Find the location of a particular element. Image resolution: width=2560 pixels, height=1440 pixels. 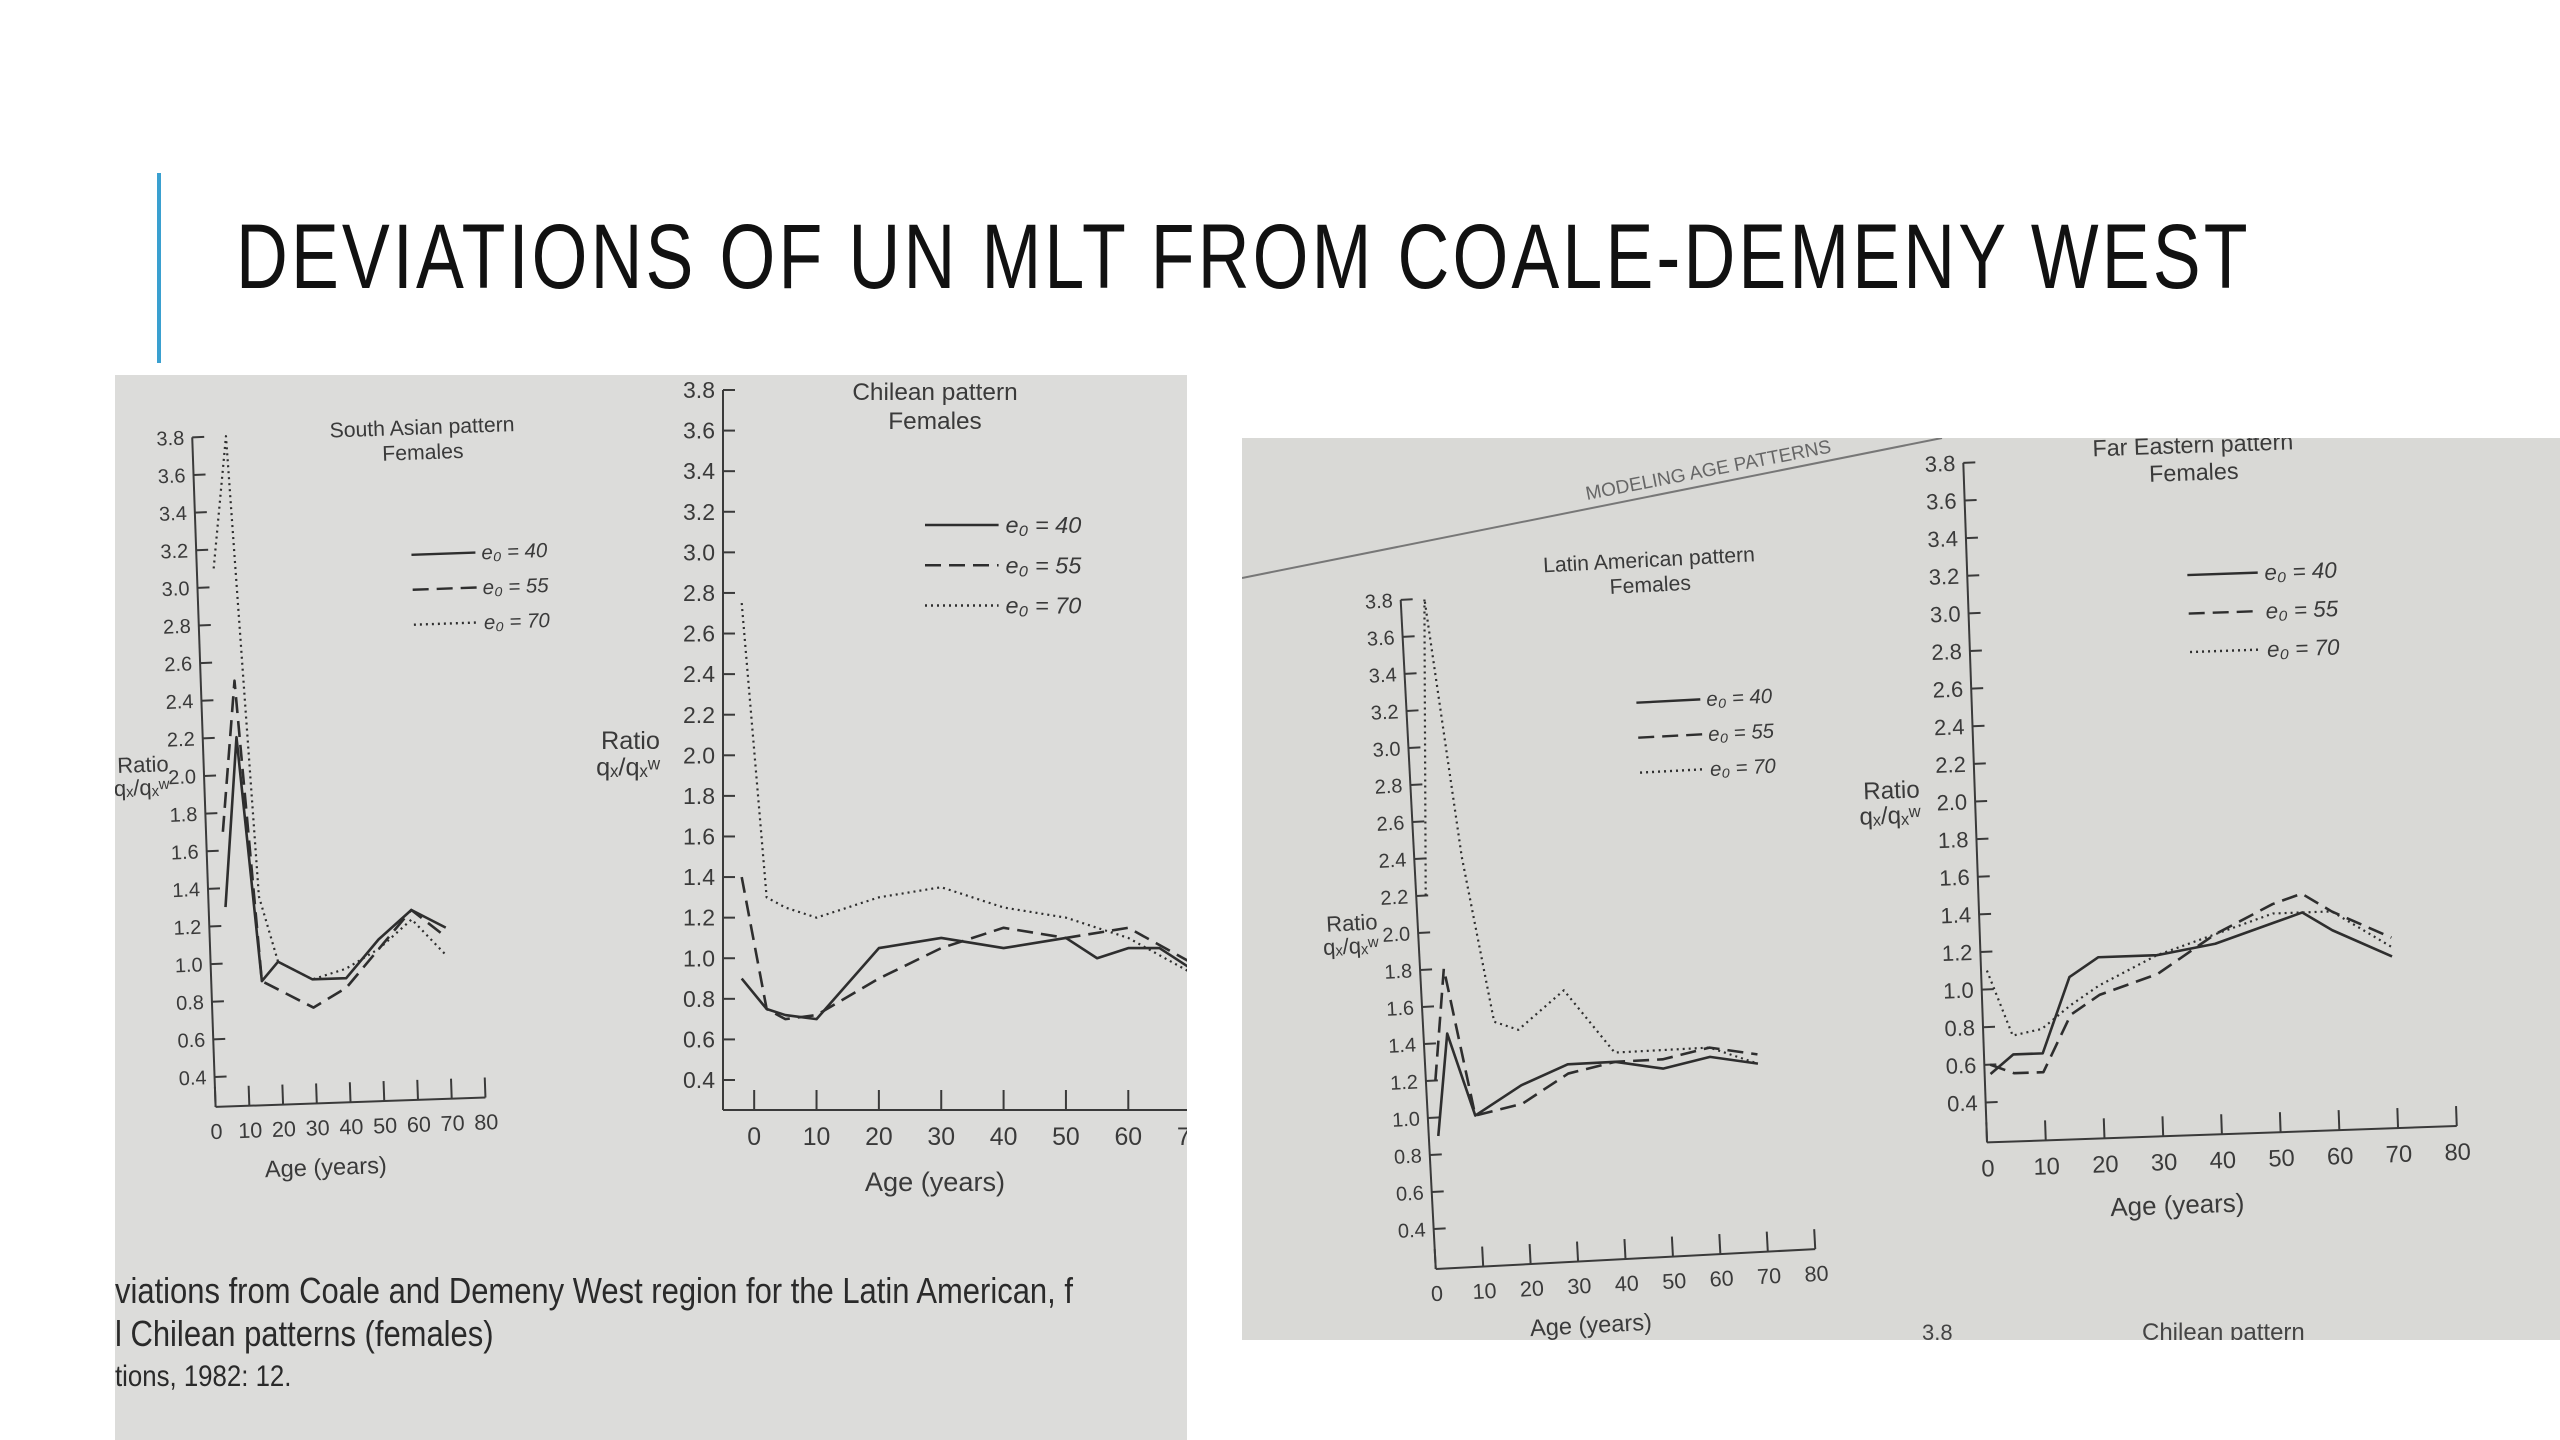

chart-title: Latin American pattern is located at coordinates (1649, 560).